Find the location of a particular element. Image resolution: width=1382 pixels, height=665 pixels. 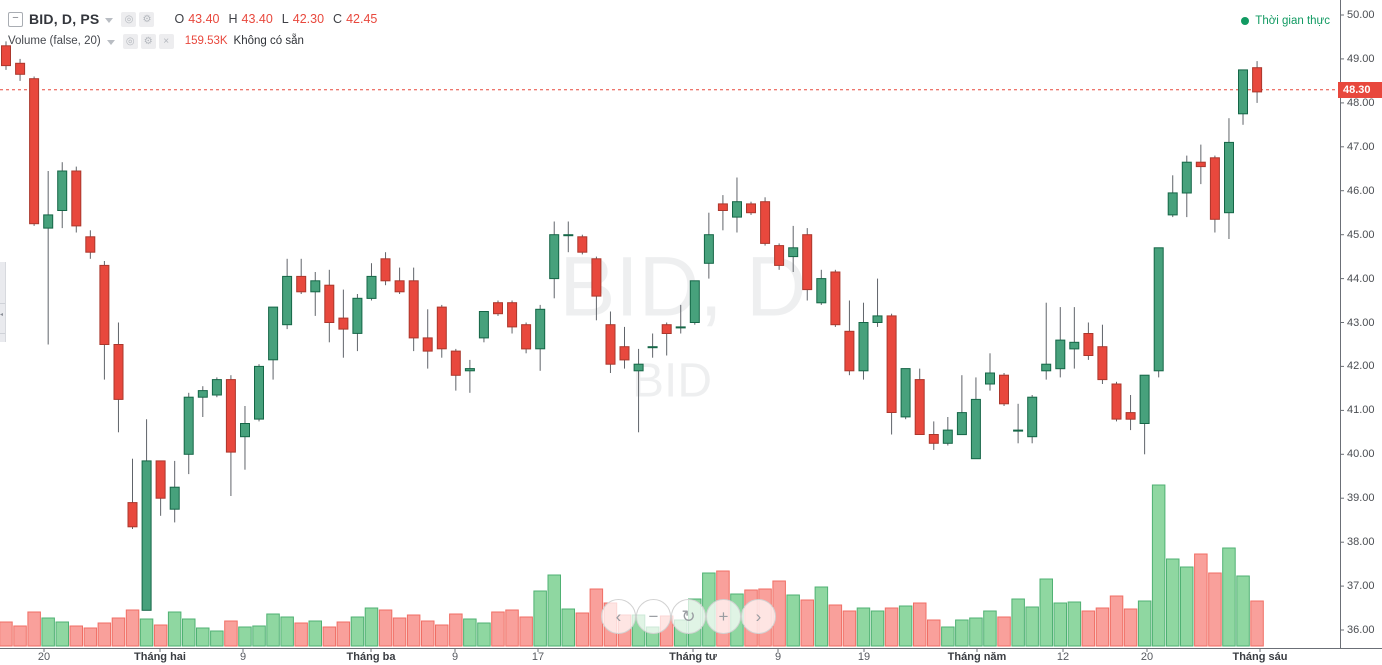

time-axis-label: 20 is located at coordinates (44, 657).